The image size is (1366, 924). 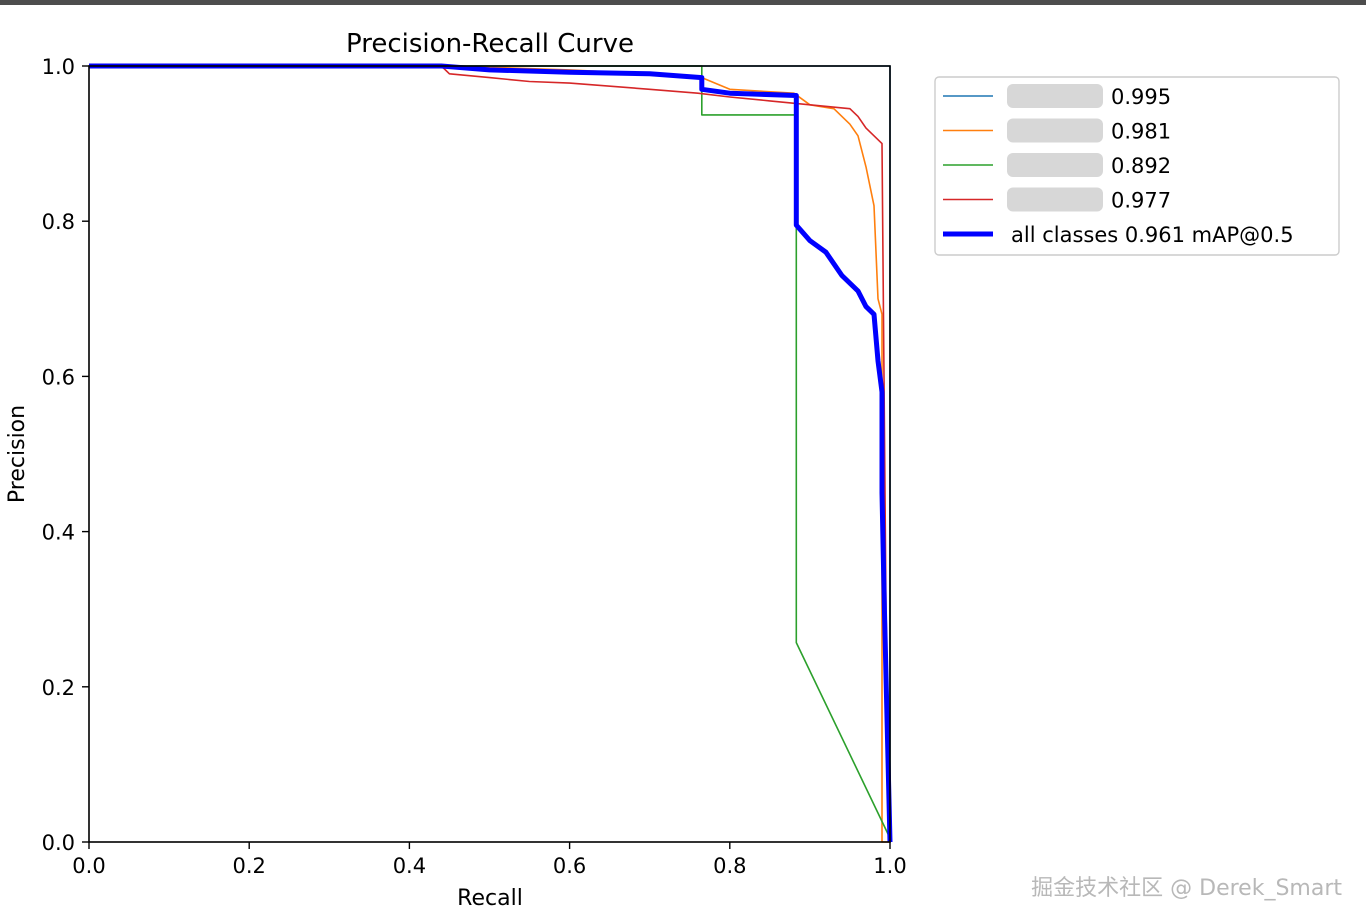 What do you see at coordinates (1141, 132) in the screenshot?
I see `legend-label: 0.981` at bounding box center [1141, 132].